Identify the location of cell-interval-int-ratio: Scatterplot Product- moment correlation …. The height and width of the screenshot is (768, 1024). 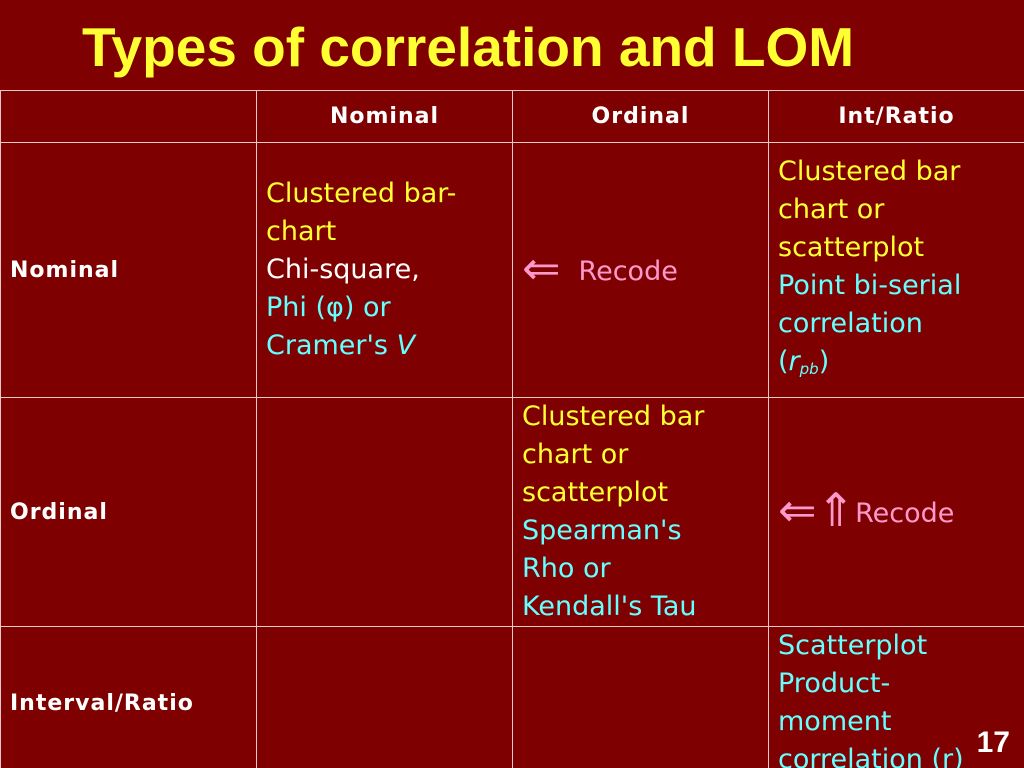
(896, 697).